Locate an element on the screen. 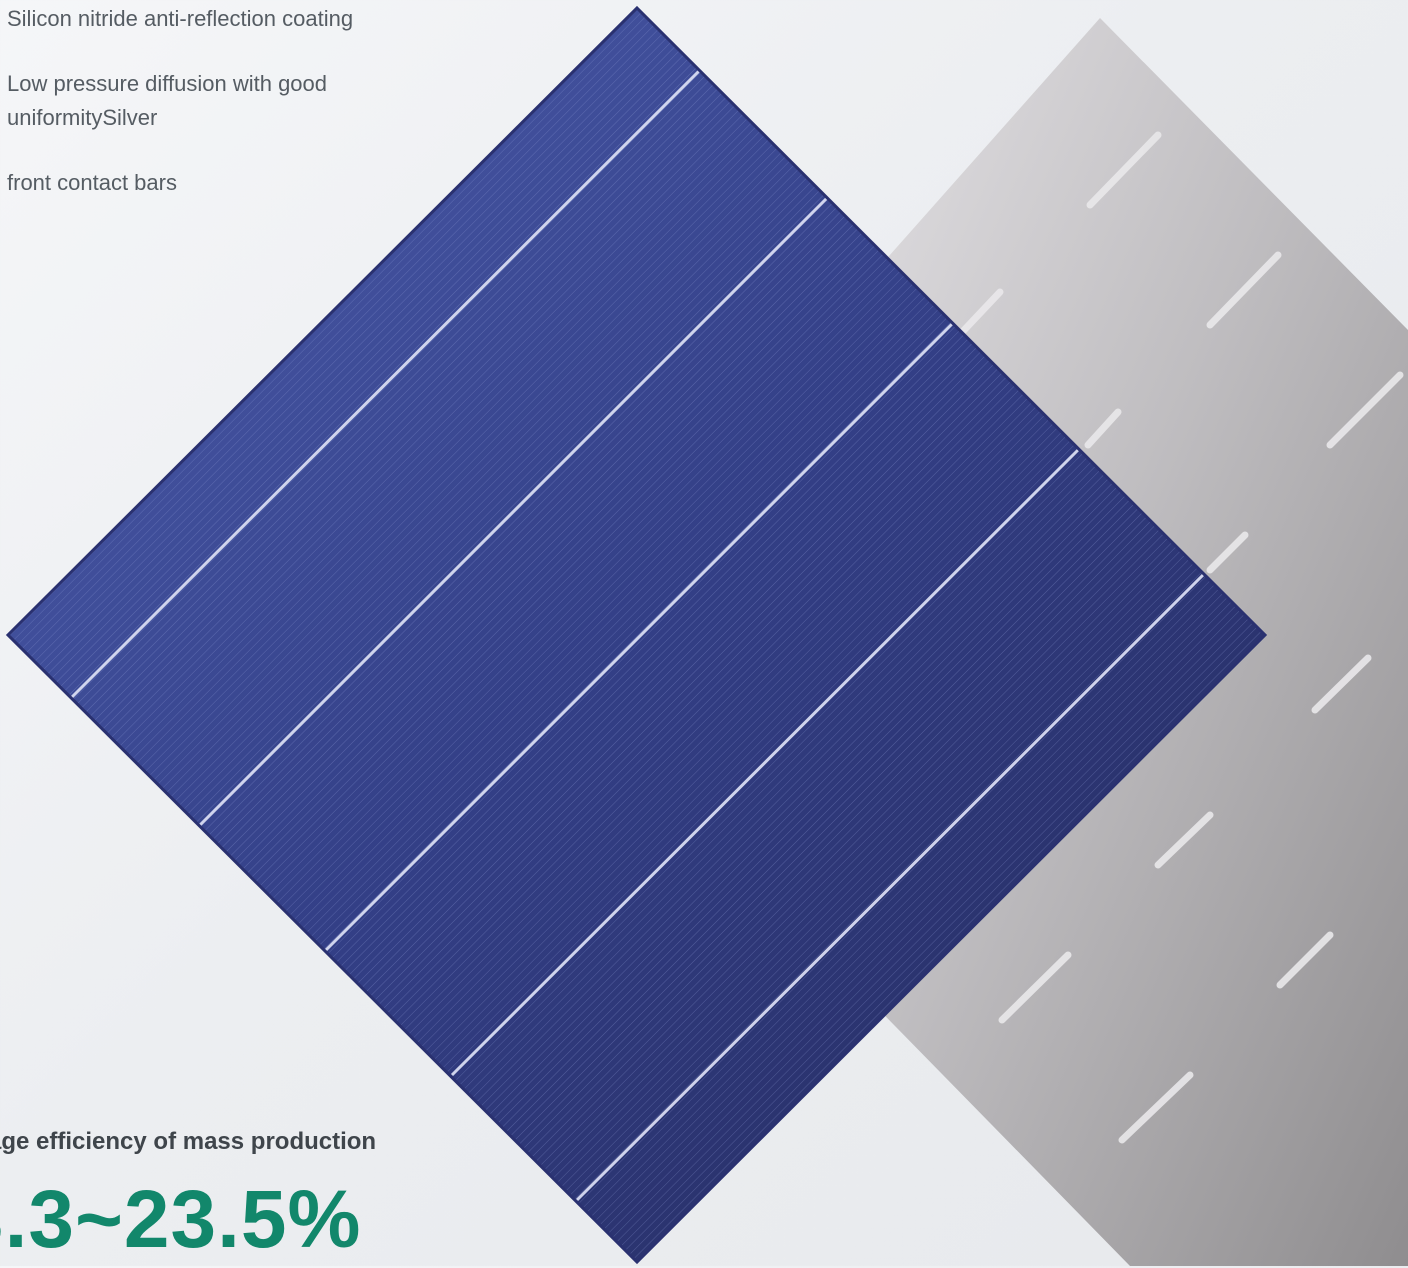 The height and width of the screenshot is (1268, 1408). efficiency-value: 3.3~23.5% is located at coordinates (181, 1219).